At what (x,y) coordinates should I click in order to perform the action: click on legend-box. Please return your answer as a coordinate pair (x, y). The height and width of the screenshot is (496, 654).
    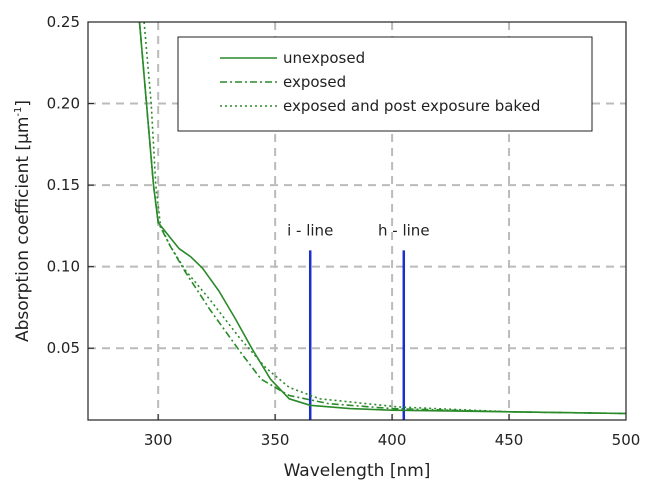
    Looking at the image, I should click on (385, 84).